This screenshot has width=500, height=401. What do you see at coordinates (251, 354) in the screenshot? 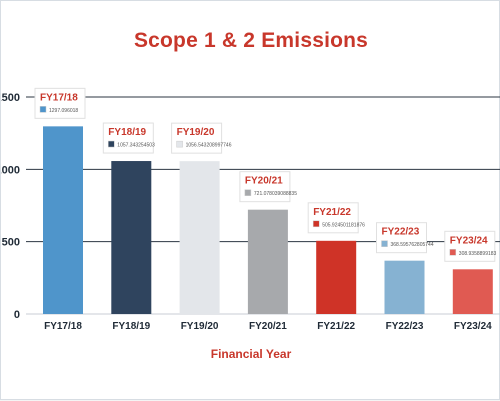
I see `x-axis-title: Financial Year` at bounding box center [251, 354].